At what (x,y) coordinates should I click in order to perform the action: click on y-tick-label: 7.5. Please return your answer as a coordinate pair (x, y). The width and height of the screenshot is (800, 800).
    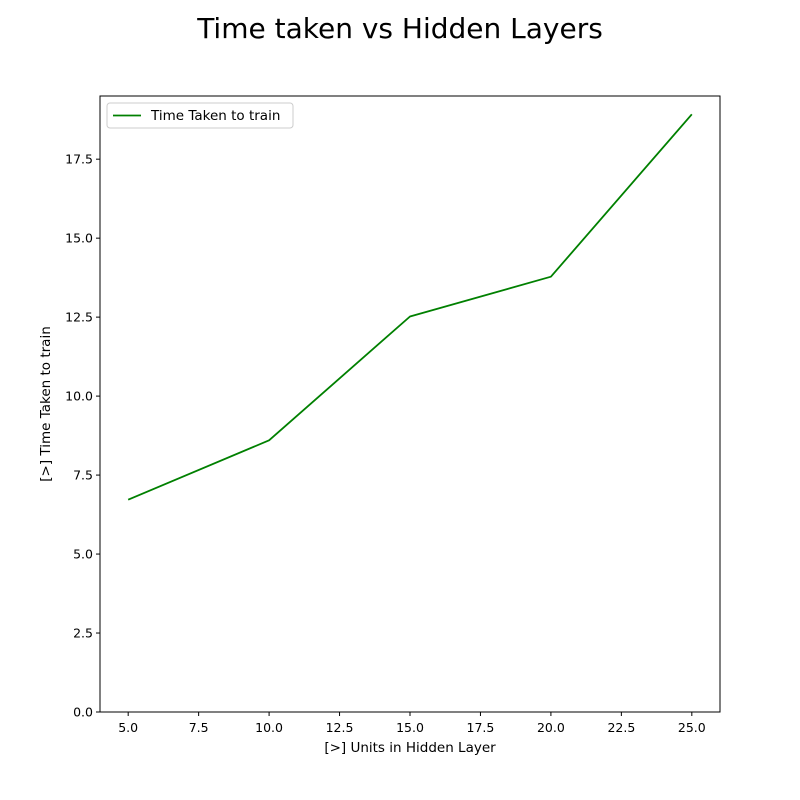
    Looking at the image, I should click on (83, 475).